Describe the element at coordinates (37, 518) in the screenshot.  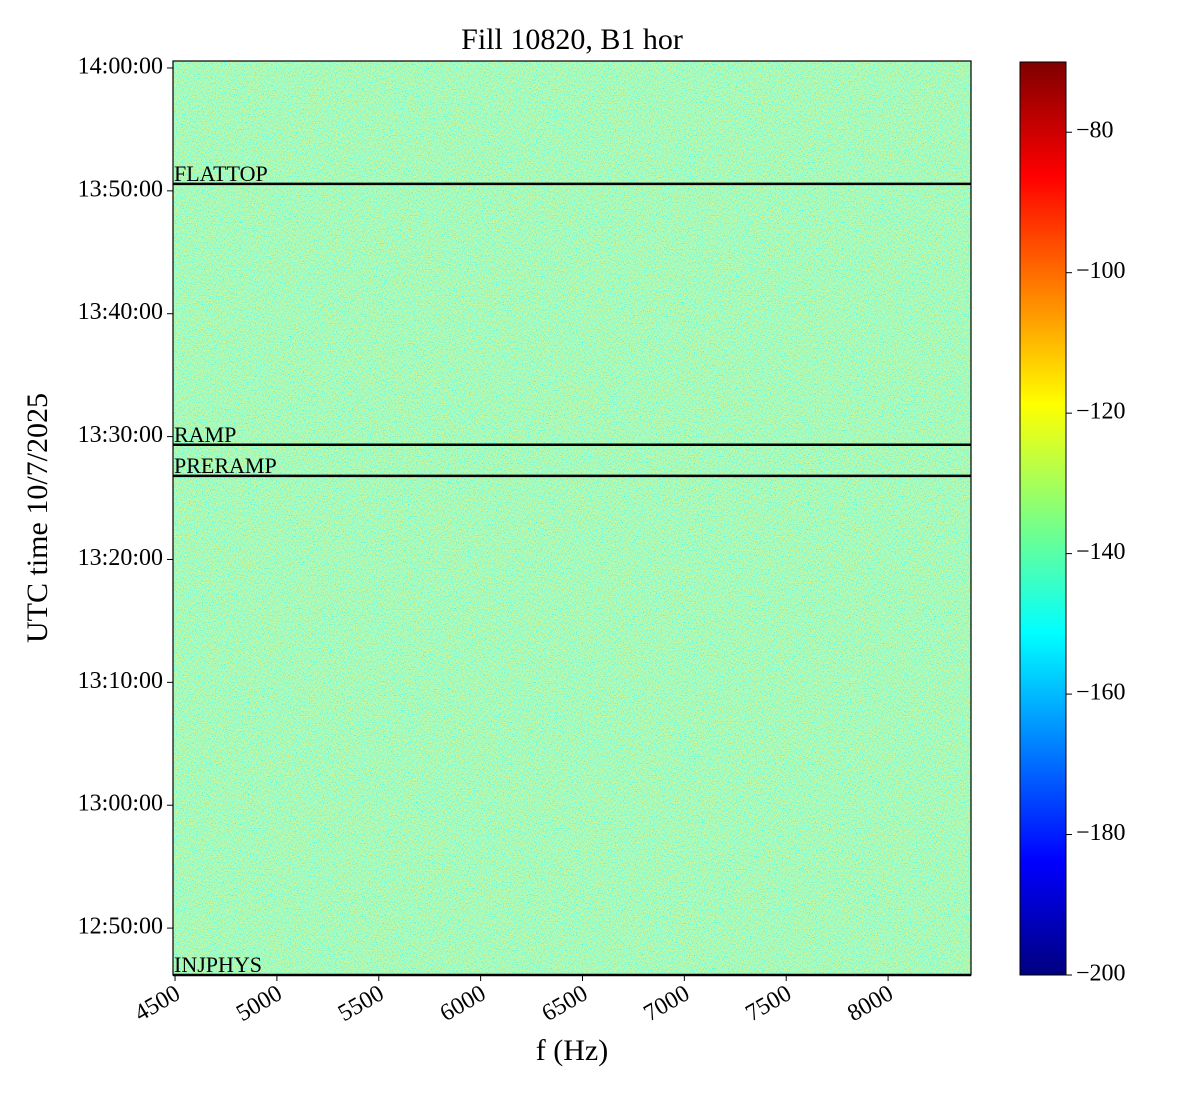
I see `y-axis-label: UTC time 10/7/2025` at that location.